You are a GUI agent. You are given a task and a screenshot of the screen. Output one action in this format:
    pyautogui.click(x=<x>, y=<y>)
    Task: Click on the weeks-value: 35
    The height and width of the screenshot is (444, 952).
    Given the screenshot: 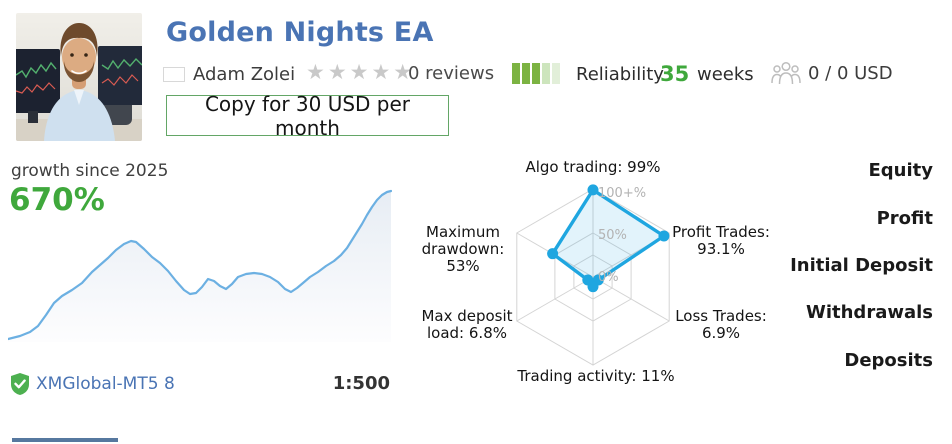 What is the action you would take?
    pyautogui.click(x=675, y=74)
    